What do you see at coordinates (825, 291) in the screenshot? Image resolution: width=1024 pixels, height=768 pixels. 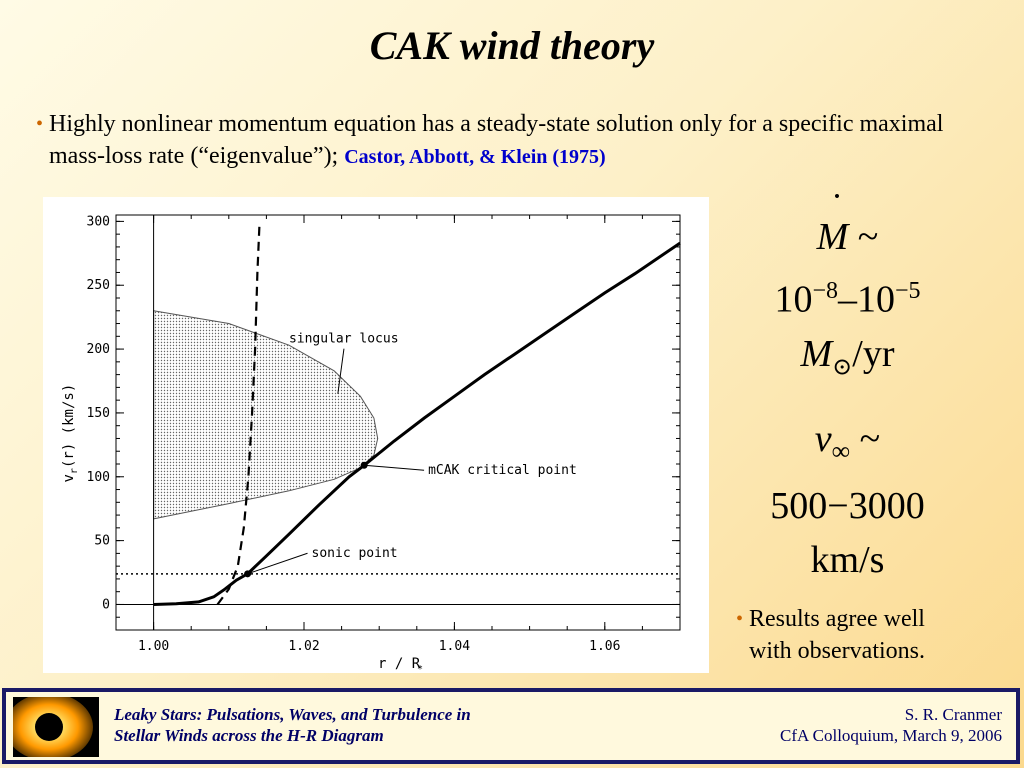 I see `mdot-exp1: −8` at bounding box center [825, 291].